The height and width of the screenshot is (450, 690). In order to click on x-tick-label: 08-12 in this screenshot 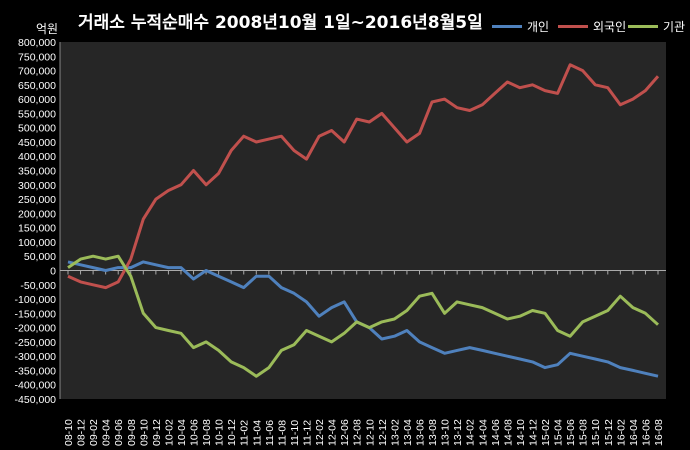, I will do `click(82, 432)`.